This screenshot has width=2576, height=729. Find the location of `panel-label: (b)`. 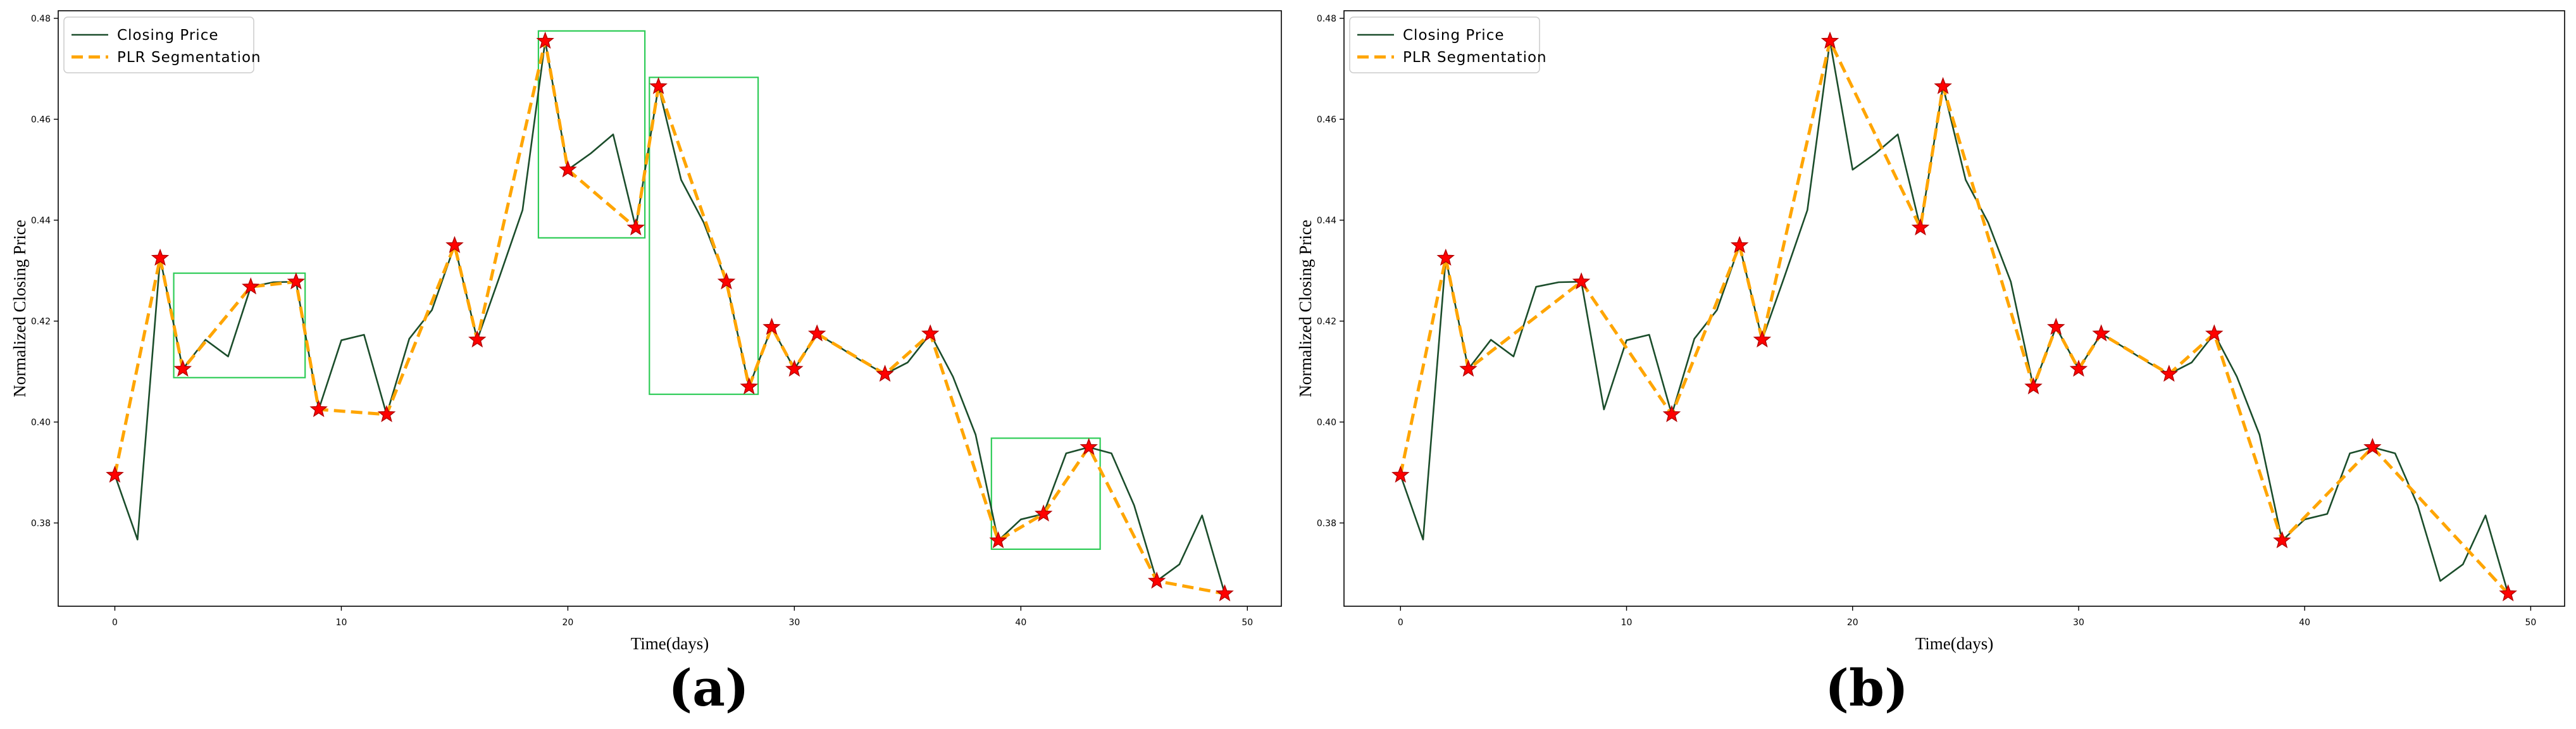

panel-label: (b) is located at coordinates (1866, 688).